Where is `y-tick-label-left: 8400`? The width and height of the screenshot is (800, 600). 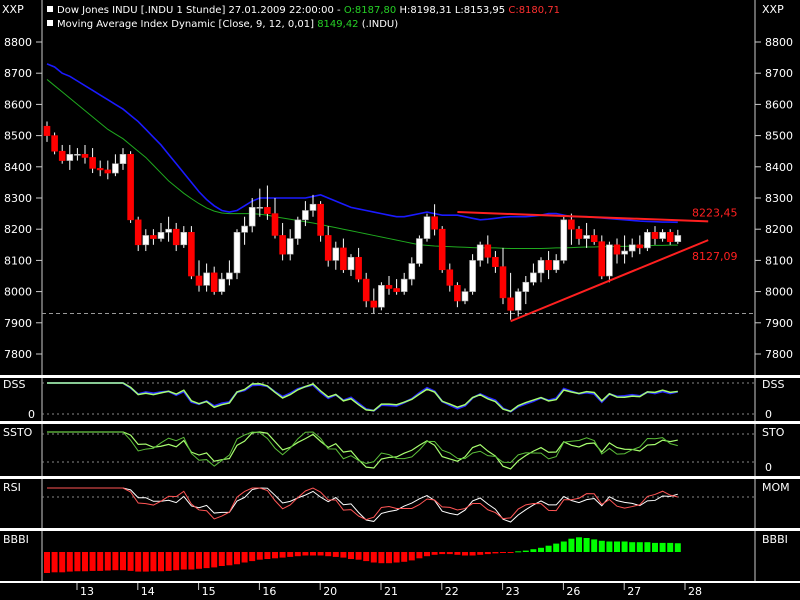 y-tick-label-left: 8400 is located at coordinates (18, 167).